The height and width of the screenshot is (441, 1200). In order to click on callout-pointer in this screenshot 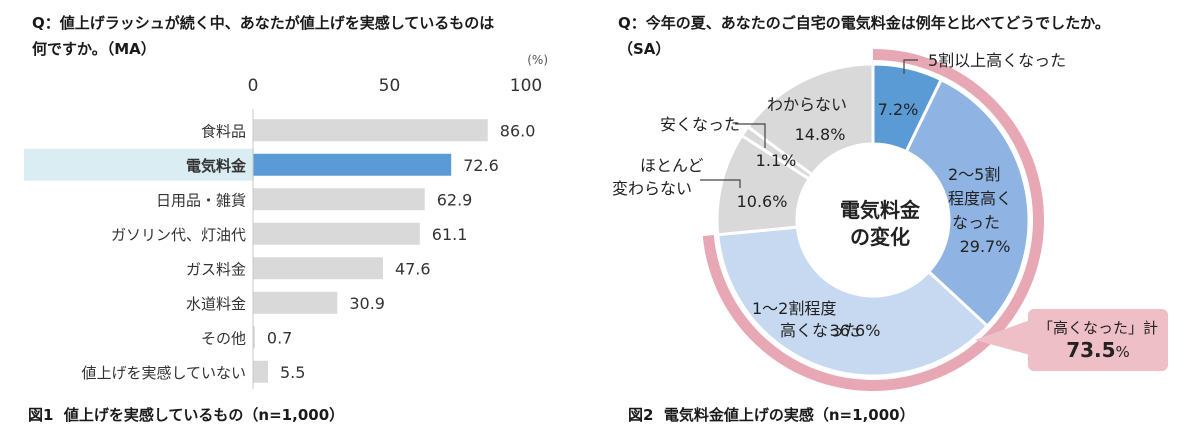, I will do `click(1002, 337)`.